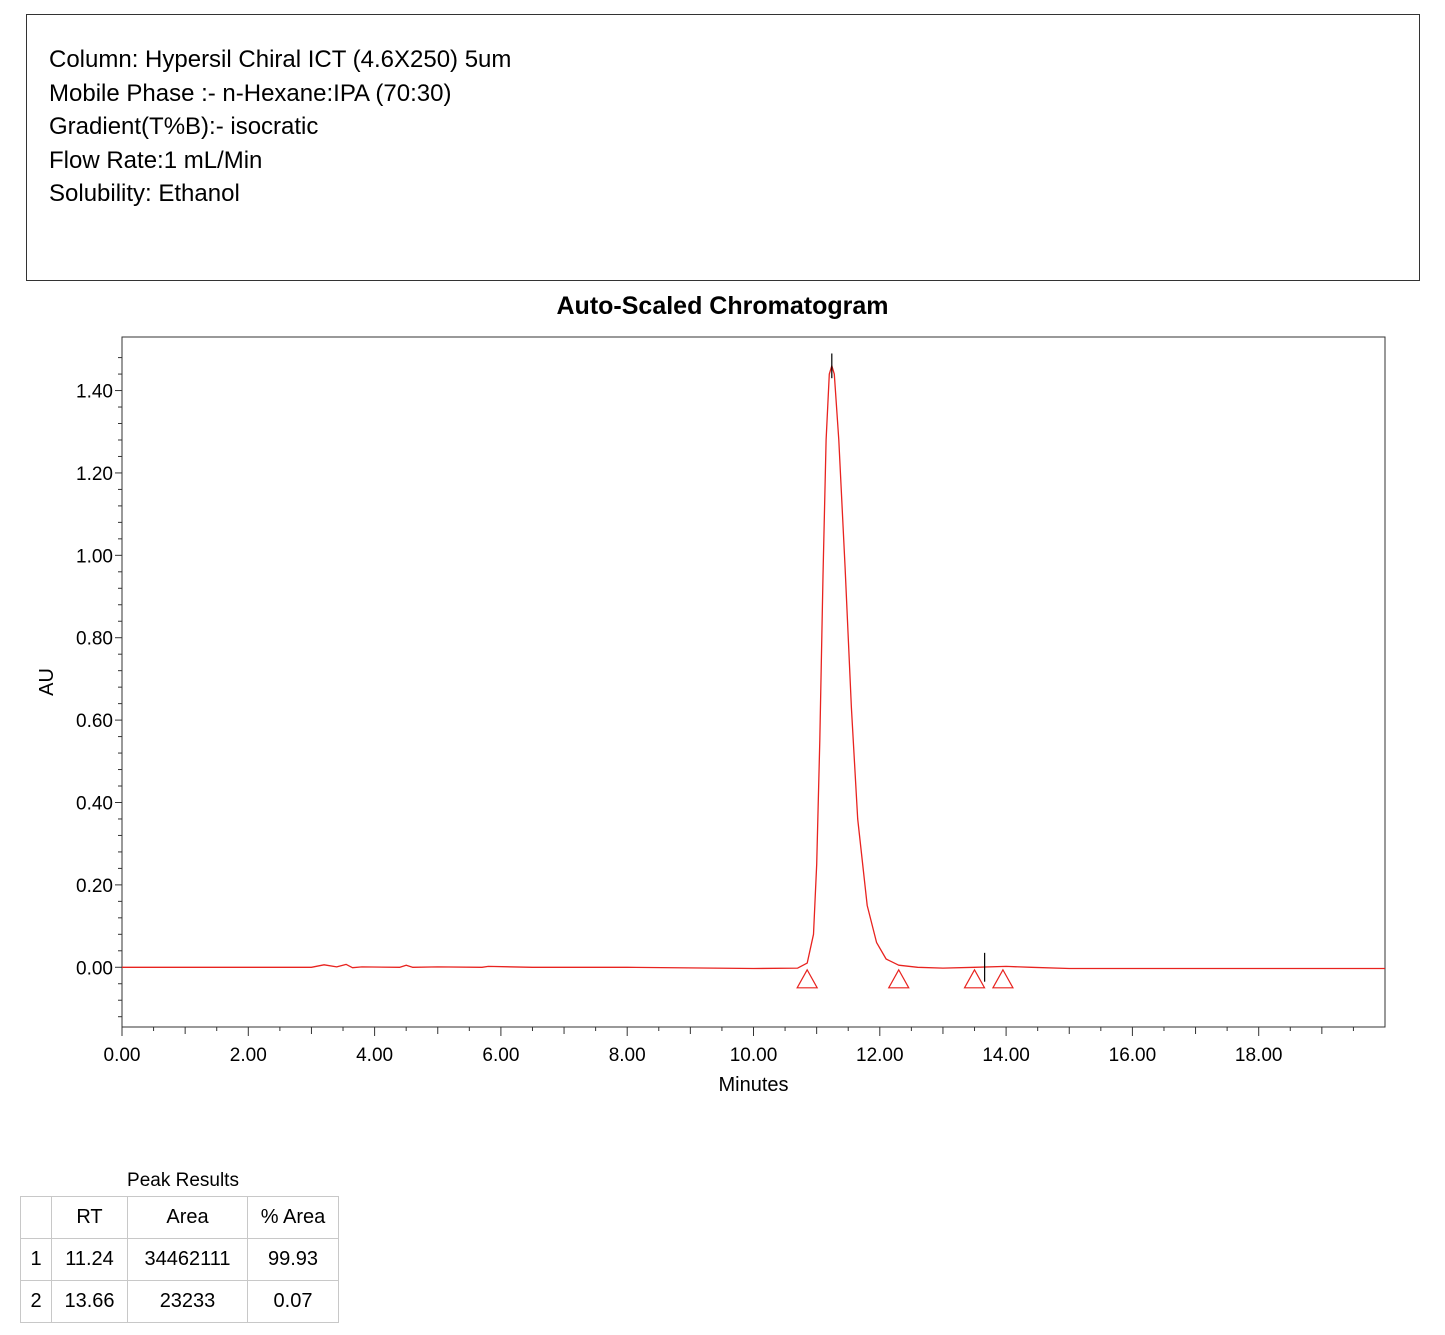  Describe the element at coordinates (754, 1055) in the screenshot. I see `x-tick-label: 10.00` at that location.